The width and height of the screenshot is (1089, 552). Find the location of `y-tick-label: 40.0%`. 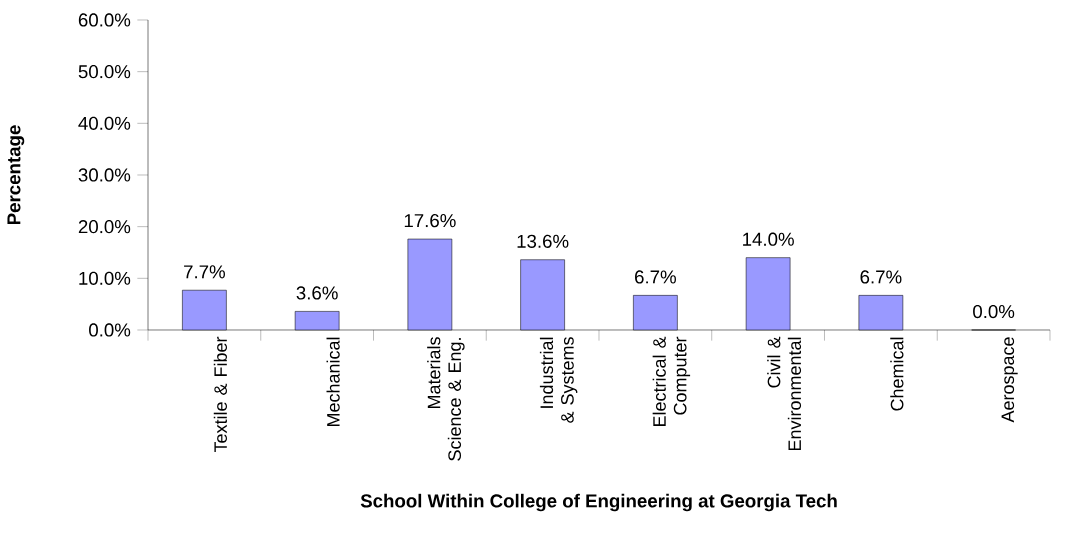

y-tick-label: 40.0% is located at coordinates (104, 123).